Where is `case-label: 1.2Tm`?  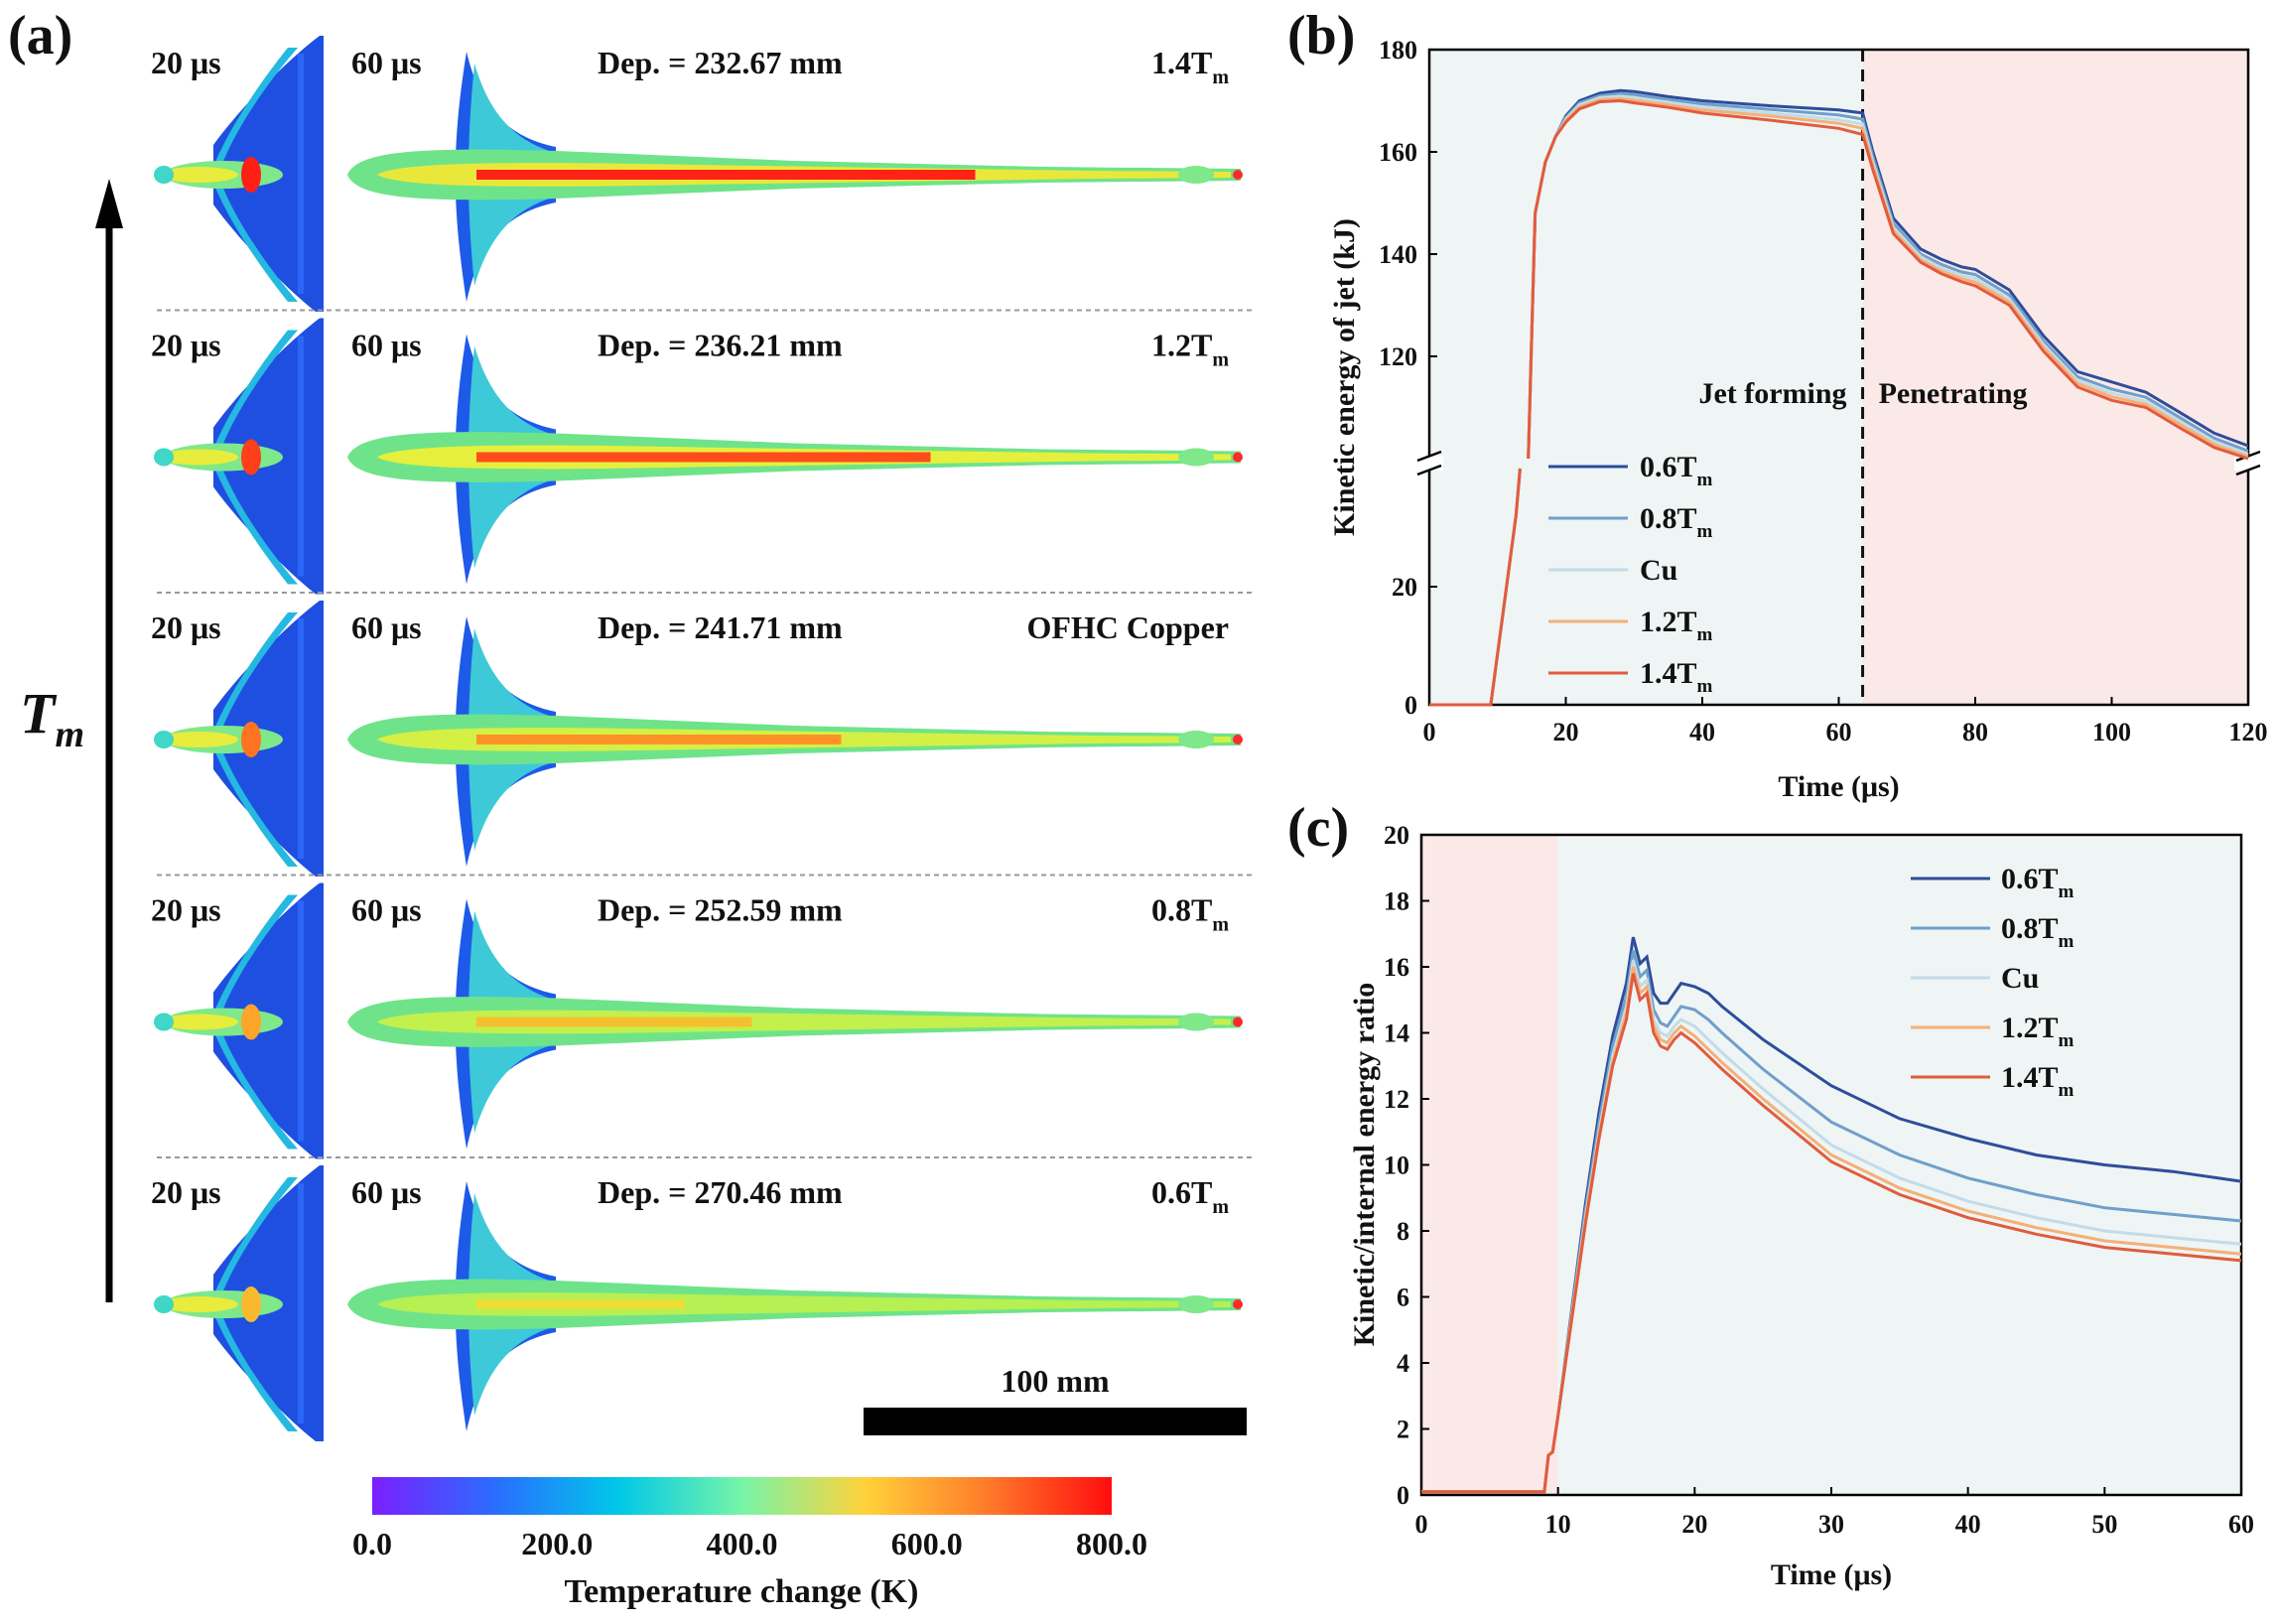
case-label: 1.2Tm is located at coordinates (1190, 349).